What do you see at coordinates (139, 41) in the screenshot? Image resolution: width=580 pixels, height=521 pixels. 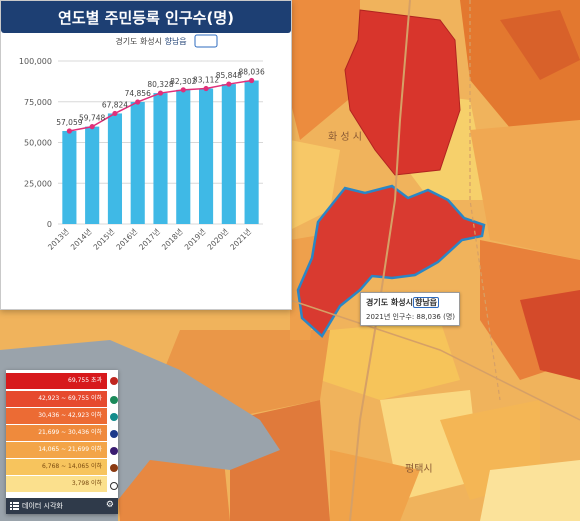 I see `subtitle-prefix: 경기도 화성시` at bounding box center [139, 41].